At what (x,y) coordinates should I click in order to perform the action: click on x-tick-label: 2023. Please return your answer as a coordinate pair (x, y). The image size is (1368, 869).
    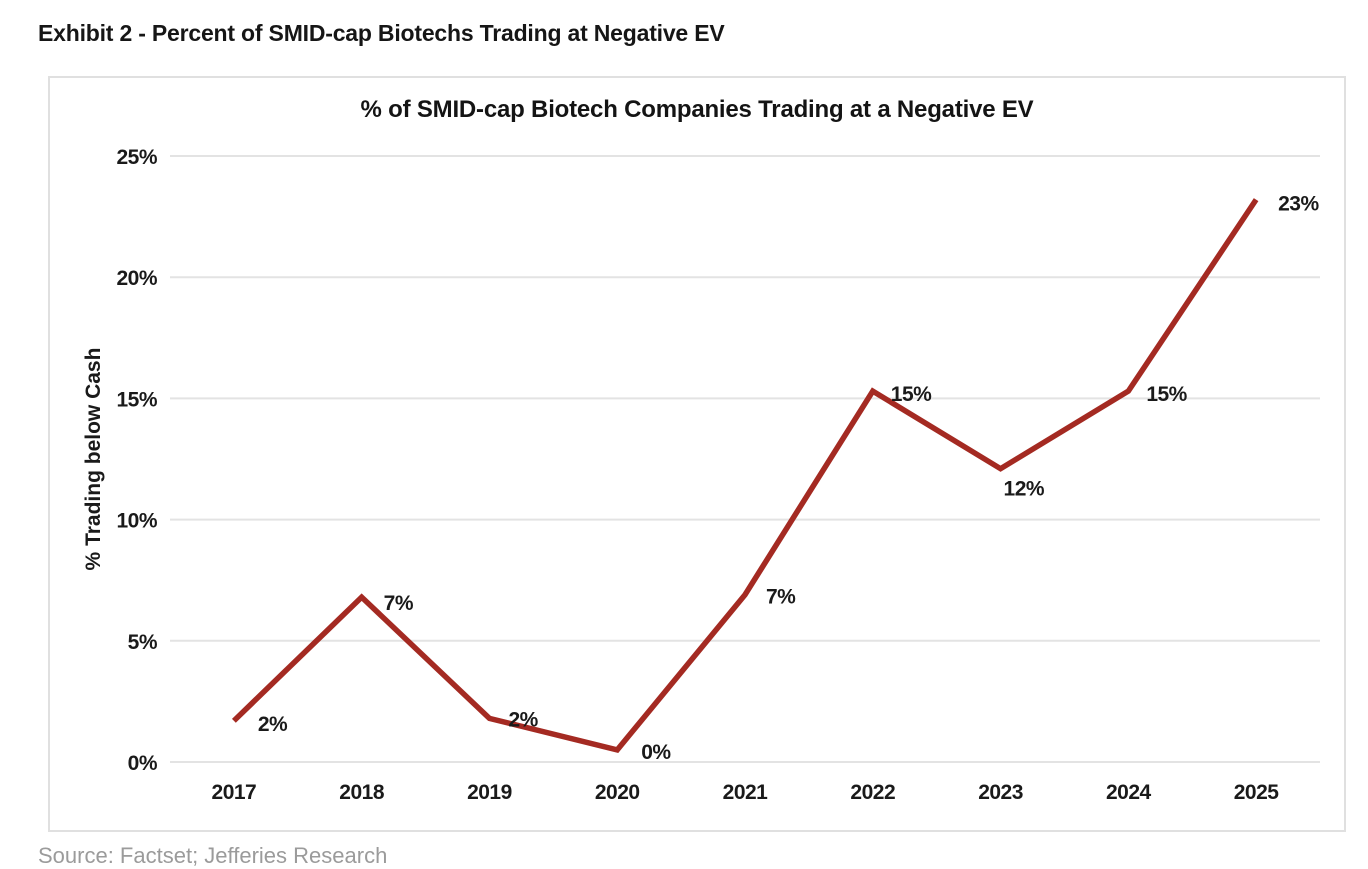
    Looking at the image, I should click on (1000, 792).